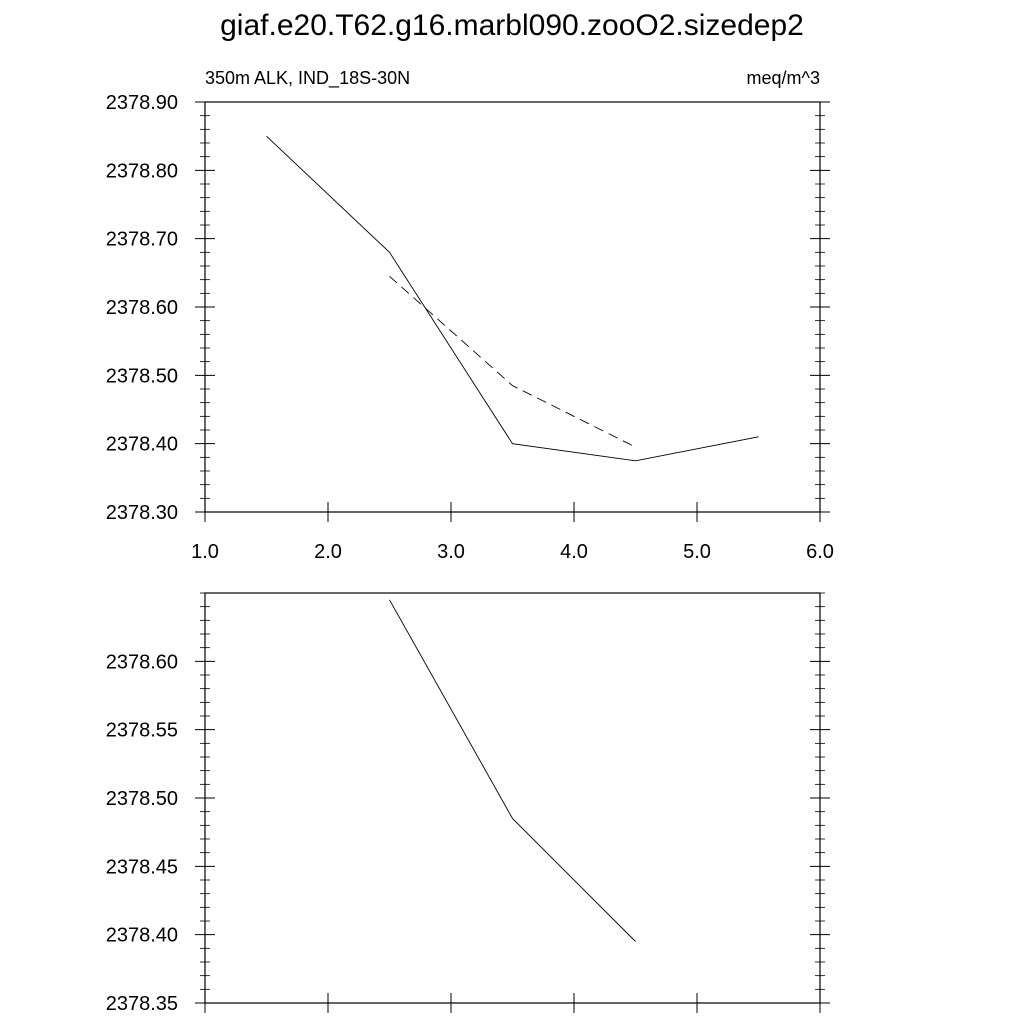 The width and height of the screenshot is (1024, 1024). Describe the element at coordinates (512, 770) in the screenshot. I see `panel2-series-line-solid` at that location.